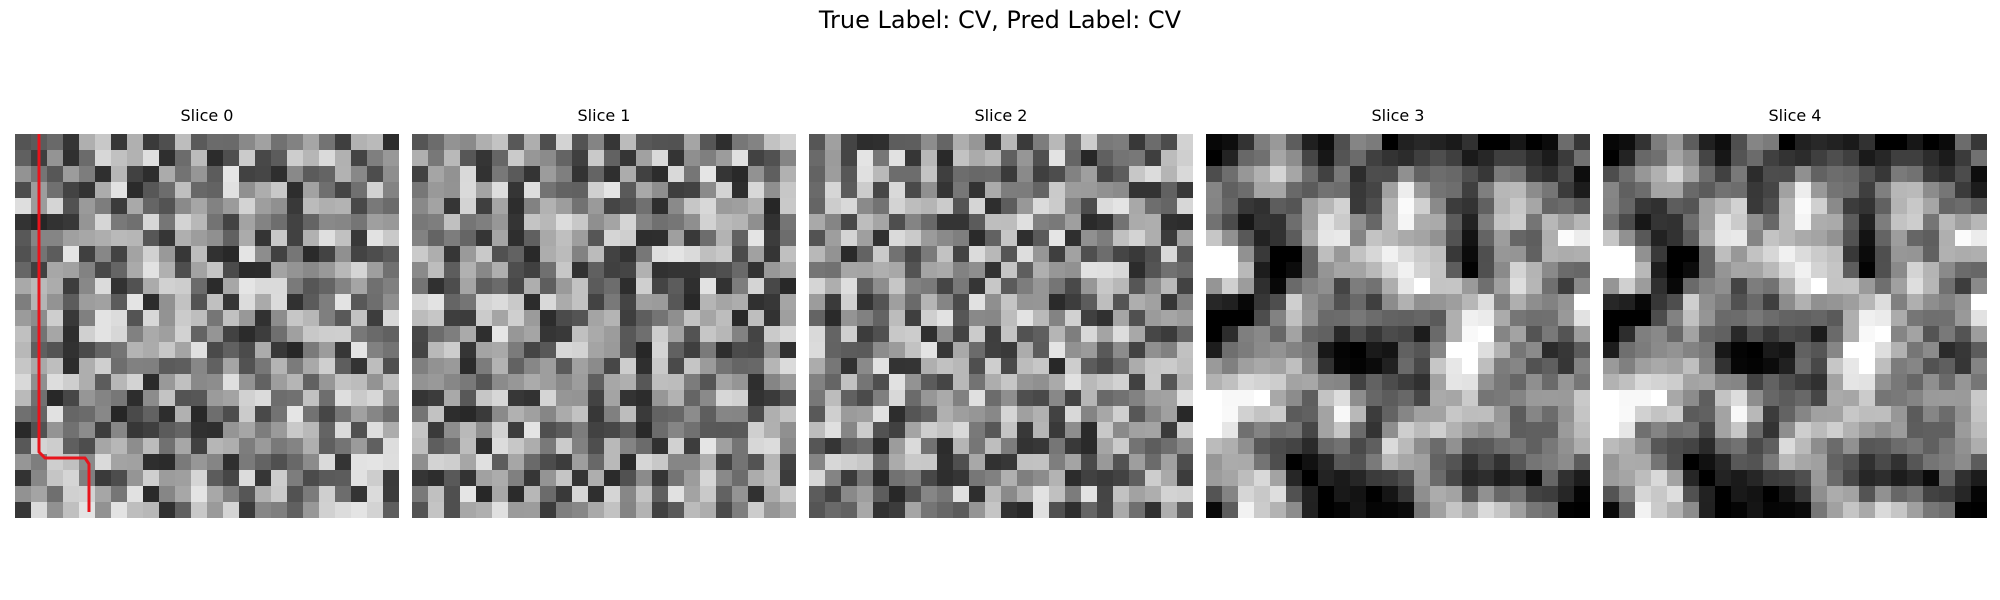 The width and height of the screenshot is (2000, 600). What do you see at coordinates (1398, 115) in the screenshot?
I see `slice-title: Slice 3` at bounding box center [1398, 115].